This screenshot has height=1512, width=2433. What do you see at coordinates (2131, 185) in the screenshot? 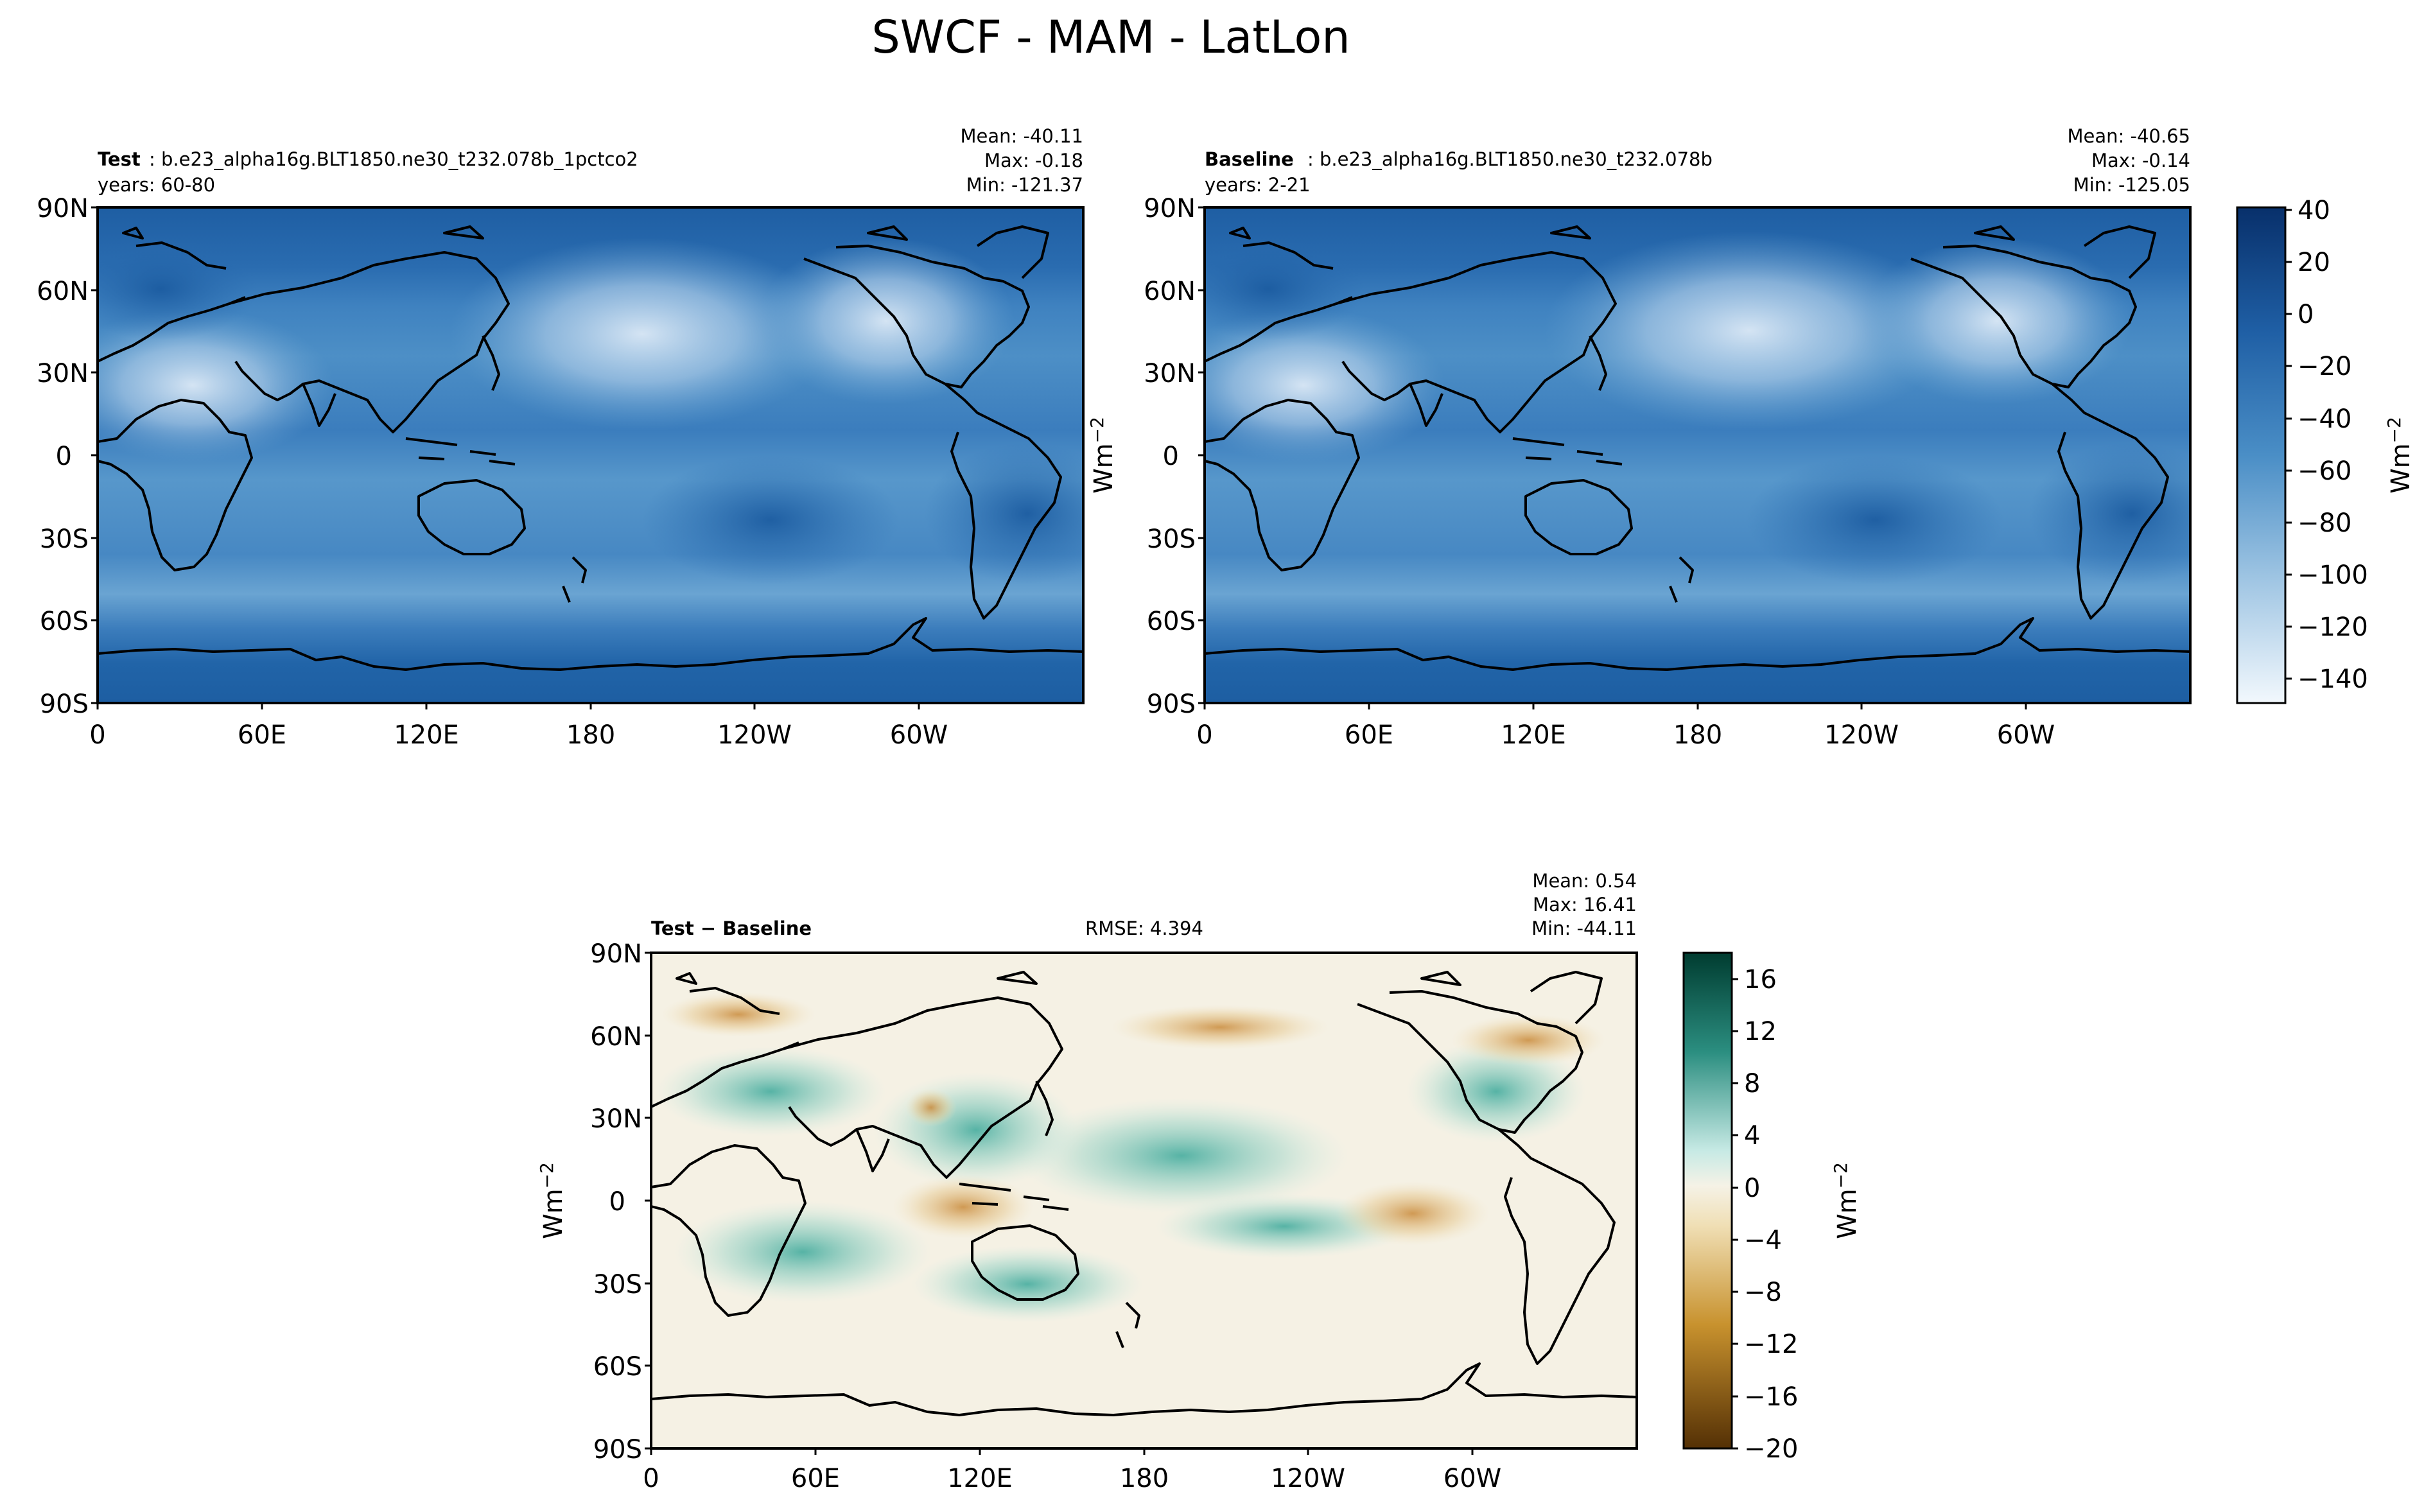
I see `panel-baseline-stat-min: Min: -125.05` at bounding box center [2131, 185].